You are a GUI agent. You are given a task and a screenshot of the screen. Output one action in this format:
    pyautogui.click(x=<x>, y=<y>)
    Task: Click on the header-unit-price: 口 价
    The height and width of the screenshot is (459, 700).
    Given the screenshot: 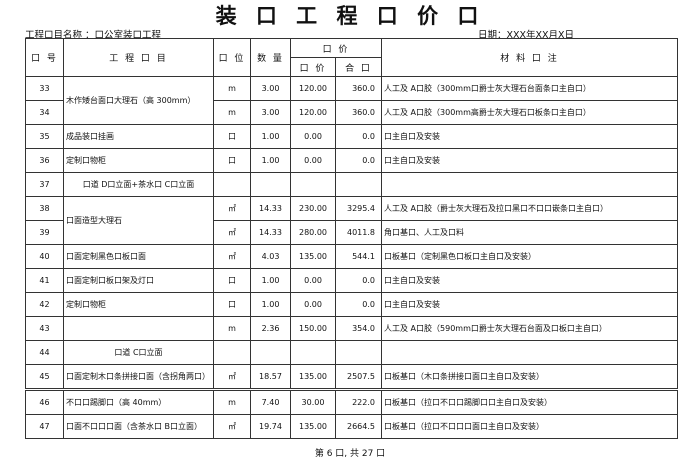 What is the action you would take?
    pyautogui.click(x=313, y=67)
    